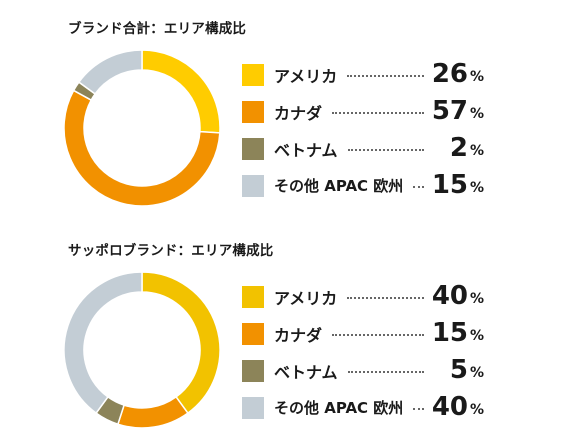  I want to click on legend-item-canada: カナダ 57 %, so click(367, 112).